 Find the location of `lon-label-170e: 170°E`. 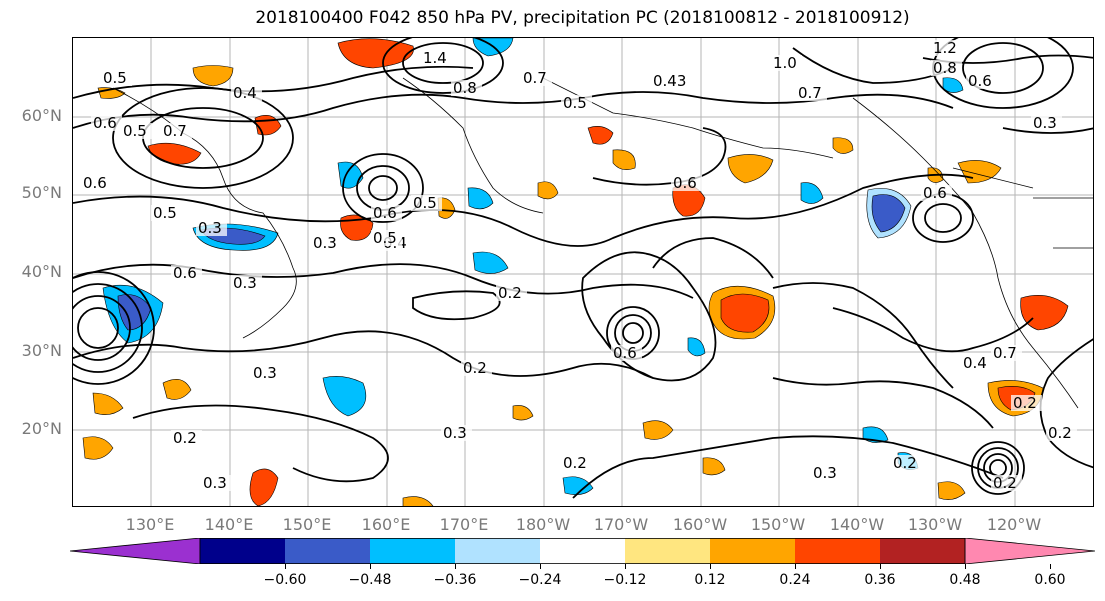

lon-label-170e: 170°E is located at coordinates (464, 524).